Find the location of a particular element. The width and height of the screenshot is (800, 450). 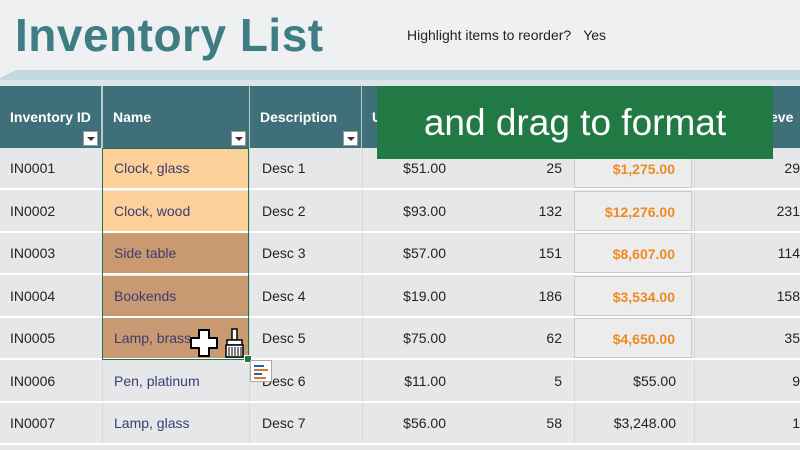

cell-reorder-level: 1 is located at coordinates (796, 423).